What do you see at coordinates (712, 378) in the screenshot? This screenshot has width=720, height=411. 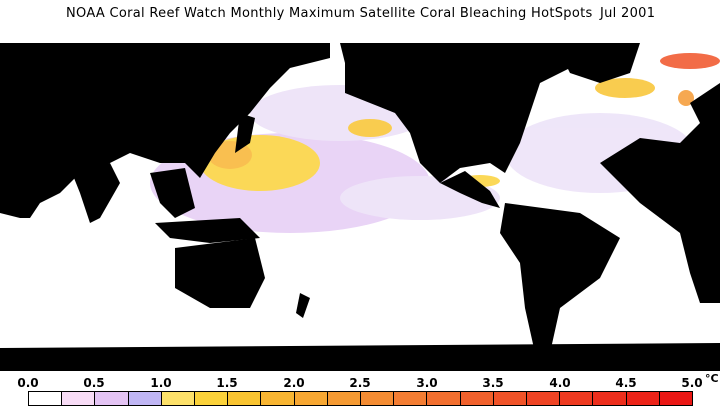 I see `colorbar-unit: °C` at bounding box center [712, 378].